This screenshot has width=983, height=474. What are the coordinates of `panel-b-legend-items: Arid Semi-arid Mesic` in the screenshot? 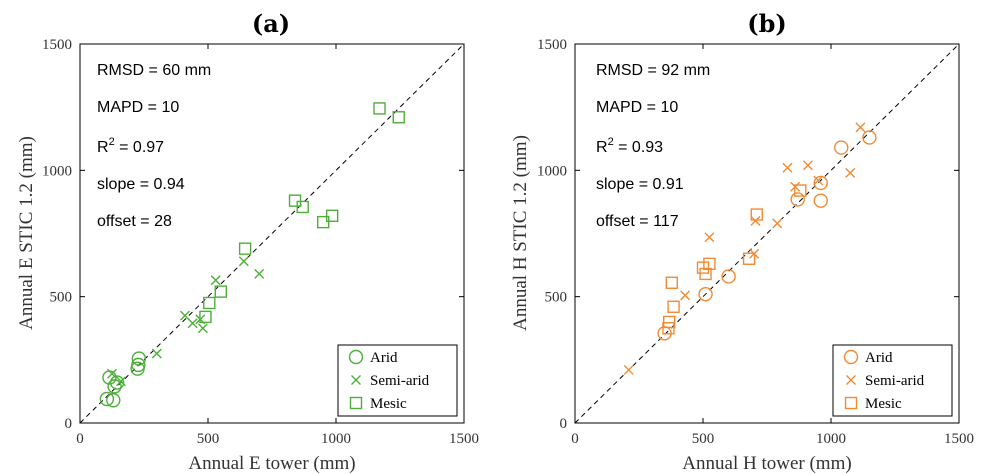 It's located at (884, 380).